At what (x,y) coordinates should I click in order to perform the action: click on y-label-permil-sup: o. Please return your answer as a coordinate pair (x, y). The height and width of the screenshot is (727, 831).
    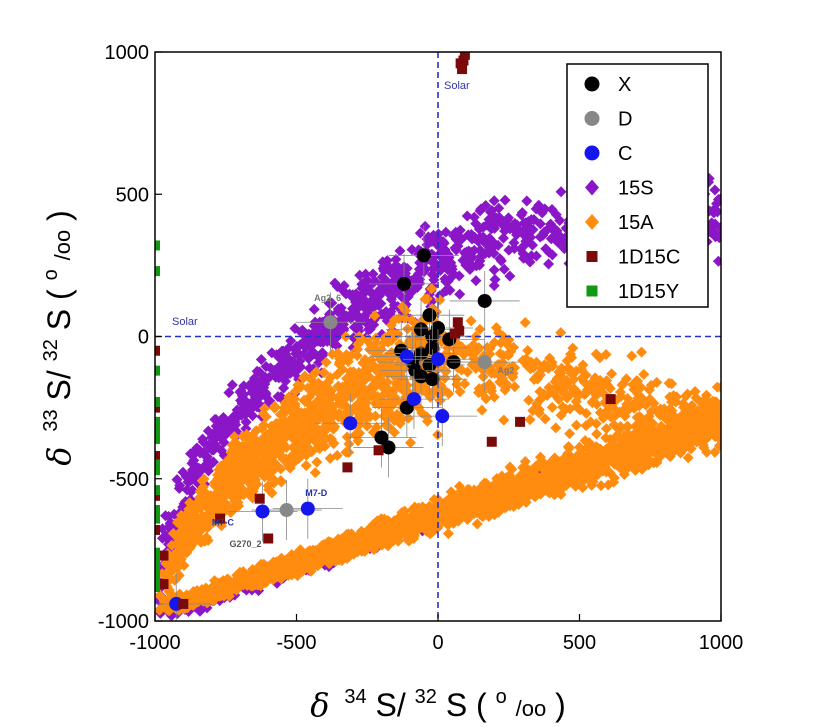
    Looking at the image, I should click on (51, 274).